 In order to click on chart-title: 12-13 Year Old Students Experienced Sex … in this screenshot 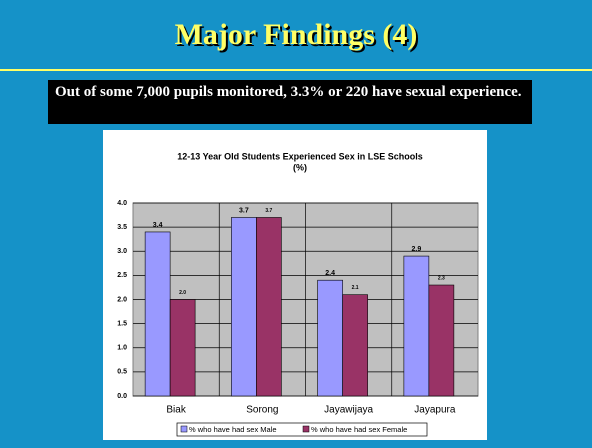, I will do `click(299, 156)`.